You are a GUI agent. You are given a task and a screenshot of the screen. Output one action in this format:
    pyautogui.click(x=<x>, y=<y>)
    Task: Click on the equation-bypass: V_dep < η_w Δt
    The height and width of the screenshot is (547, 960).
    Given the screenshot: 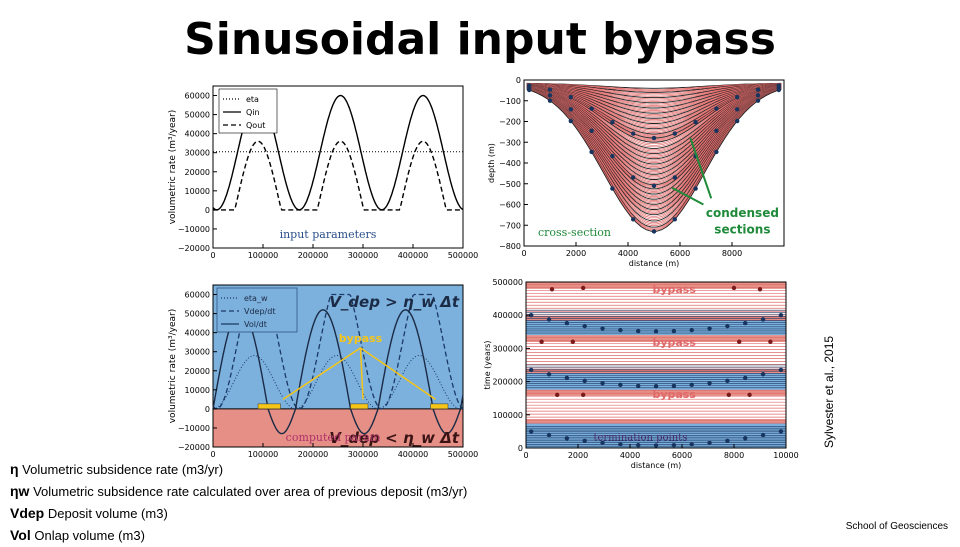 What is the action you would take?
    pyautogui.click(x=394, y=438)
    